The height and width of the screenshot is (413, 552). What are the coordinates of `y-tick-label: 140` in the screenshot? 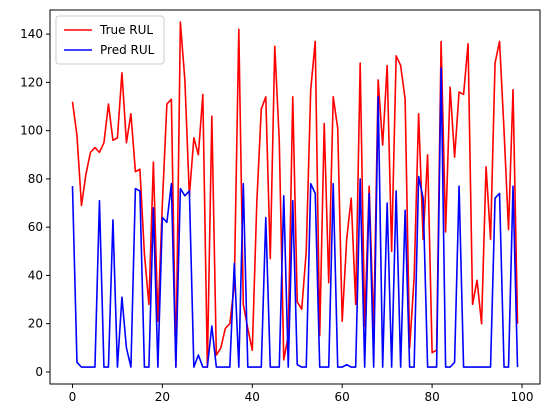 It's located at (31, 34).